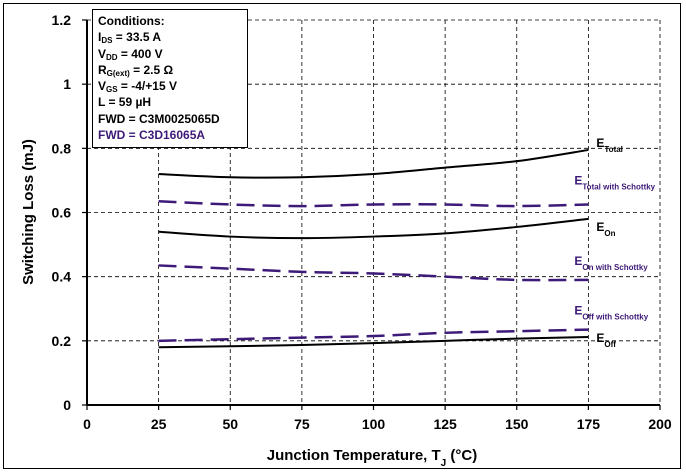  Describe the element at coordinates (373, 228) in the screenshot. I see `series-line-on` at that location.